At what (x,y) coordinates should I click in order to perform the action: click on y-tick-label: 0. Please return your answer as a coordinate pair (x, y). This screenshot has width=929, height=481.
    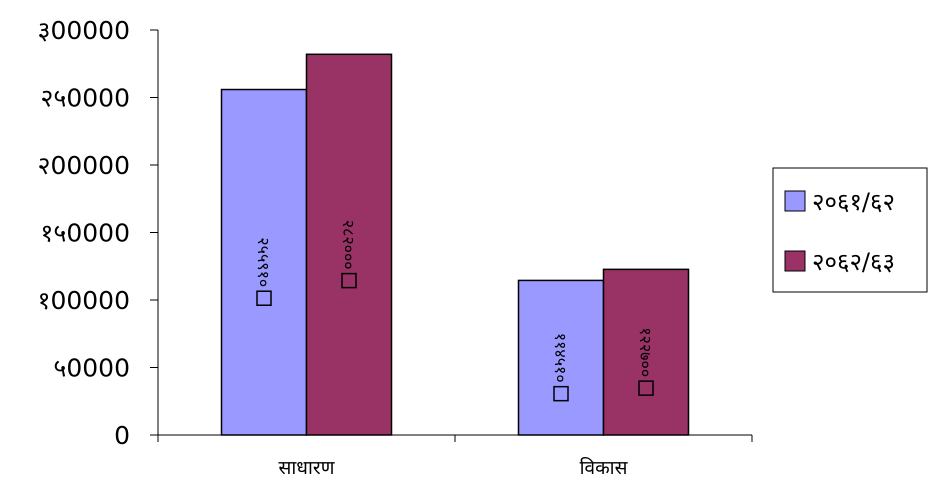
    Looking at the image, I should click on (122, 435).